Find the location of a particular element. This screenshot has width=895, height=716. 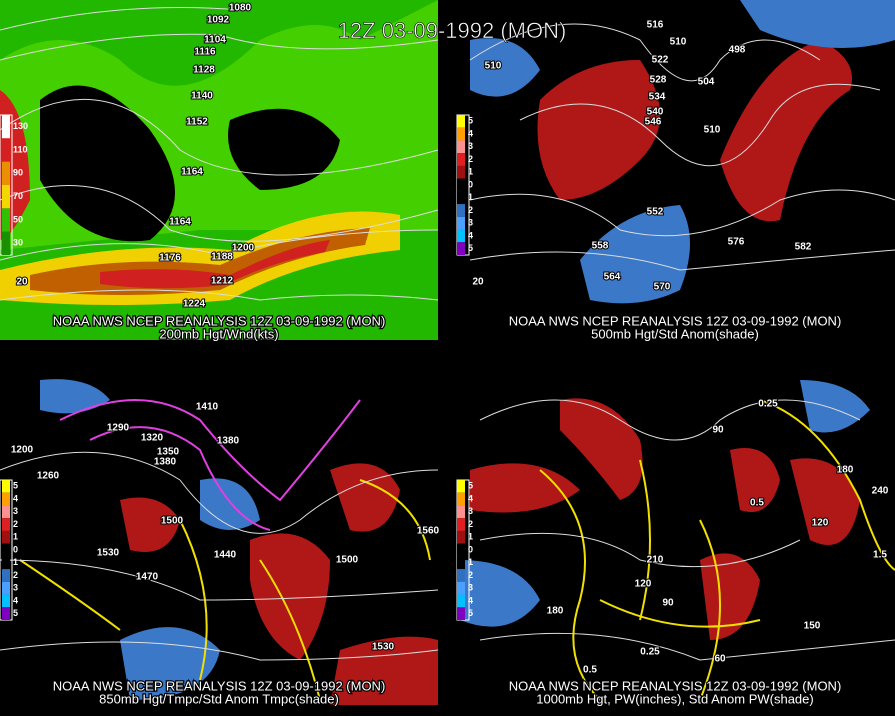

contour-label: 576 is located at coordinates (736, 242).